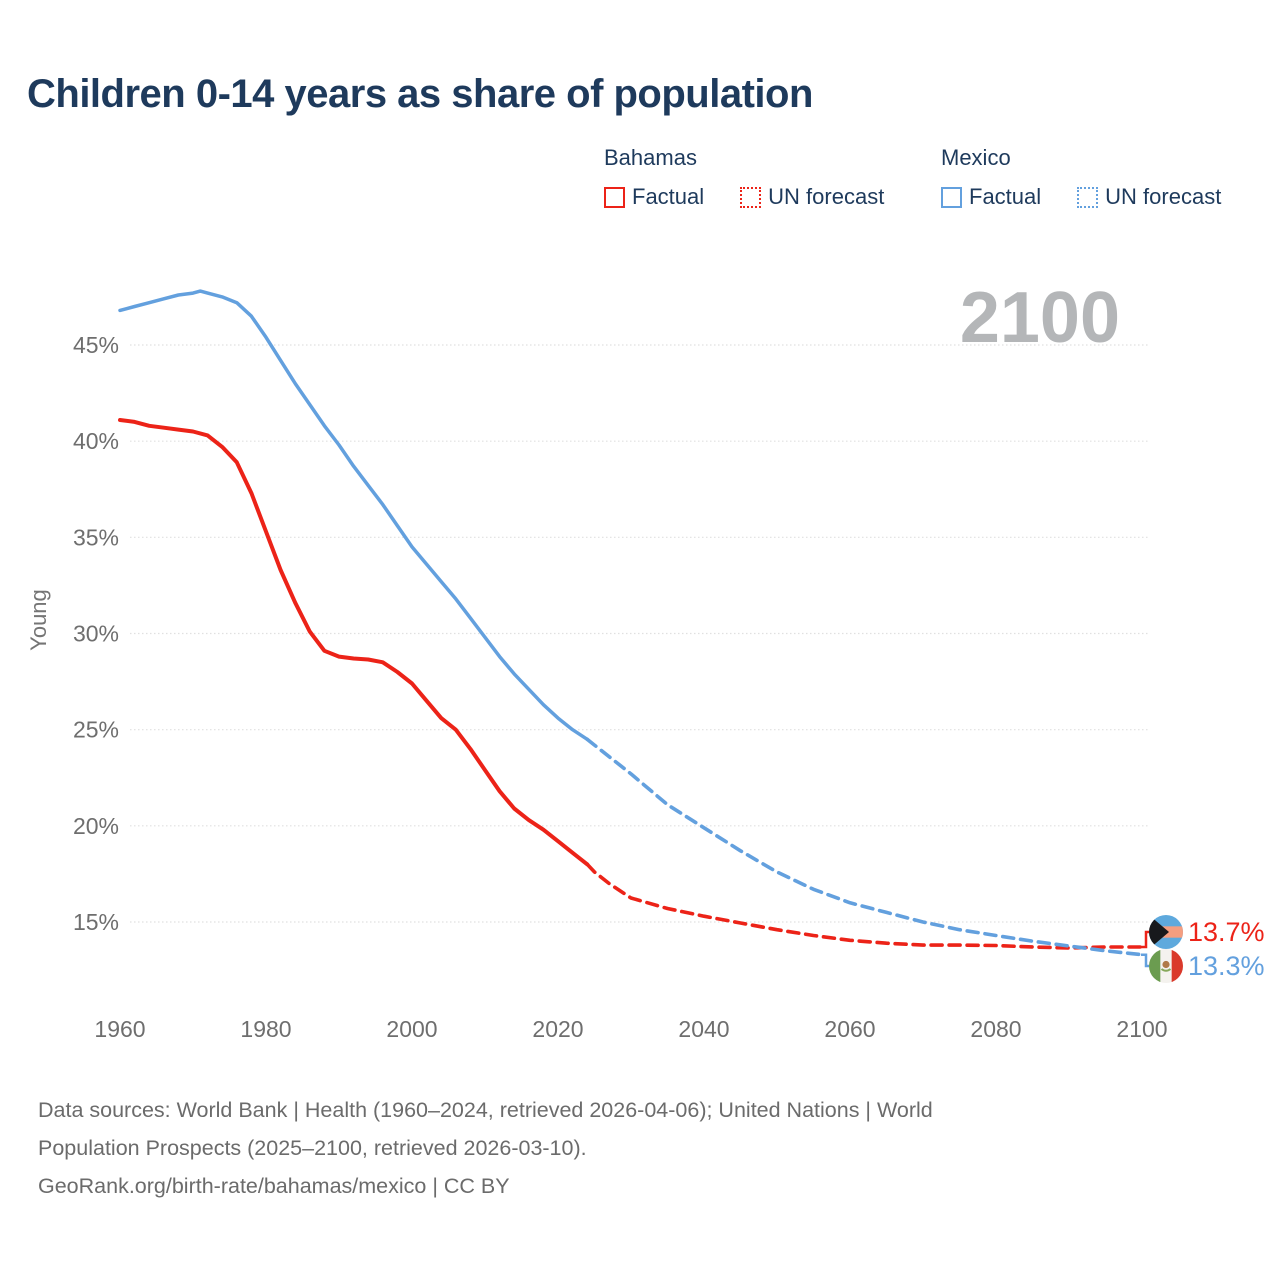 This screenshot has height=1280, width=1280. What do you see at coordinates (119, 1028) in the screenshot?
I see `x-tick-label-1960: 1960` at bounding box center [119, 1028].